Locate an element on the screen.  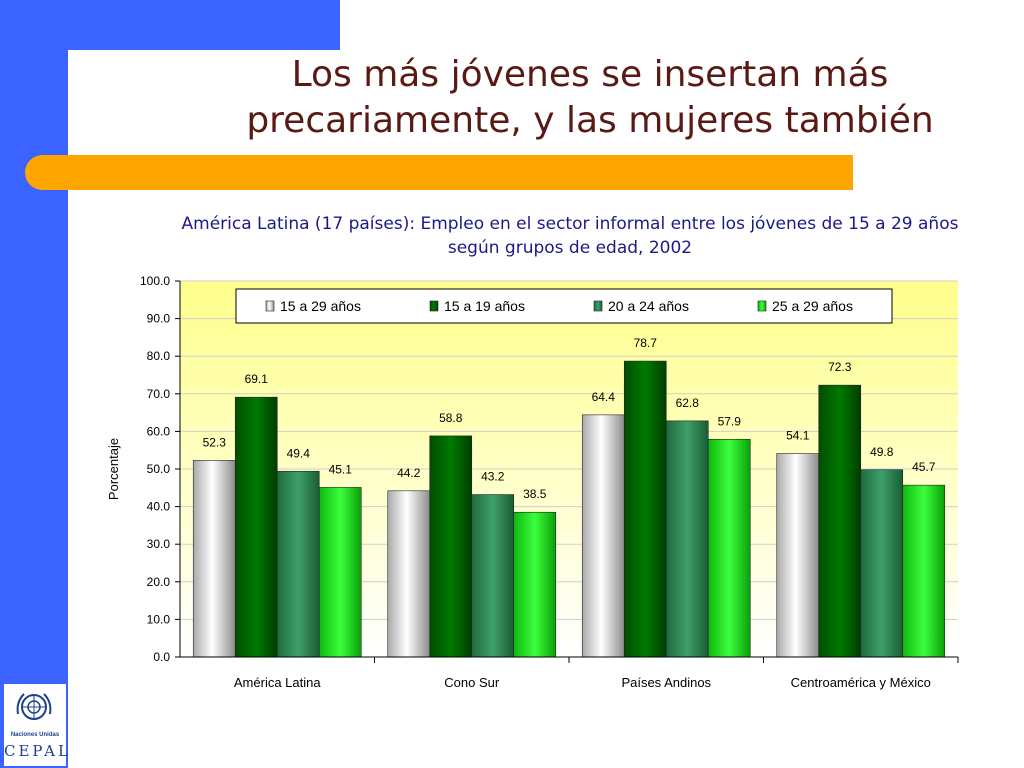
y-tick-label: 60.0 is located at coordinates (159, 431).